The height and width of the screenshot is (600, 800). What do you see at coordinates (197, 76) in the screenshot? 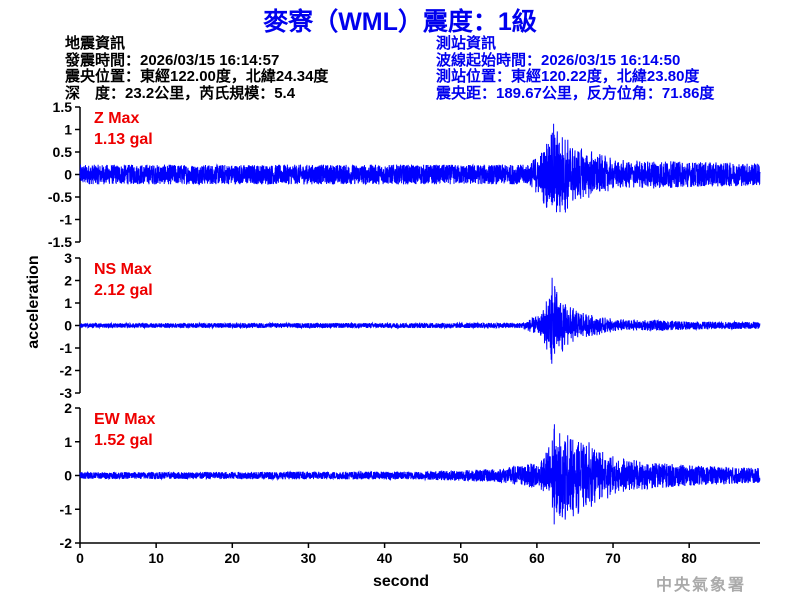
I see `quake-epicenter: 震央位置：東經122.00度，北緯24.34度` at bounding box center [197, 76].